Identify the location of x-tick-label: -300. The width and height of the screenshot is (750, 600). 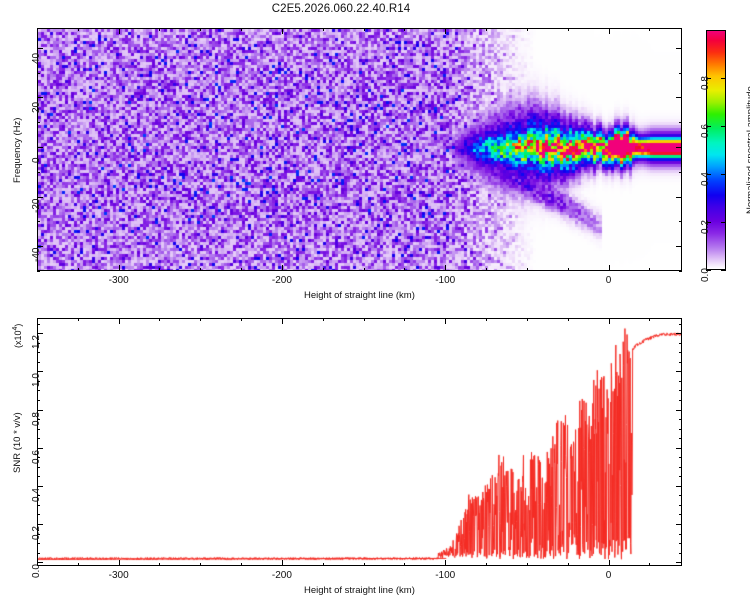
(118, 575).